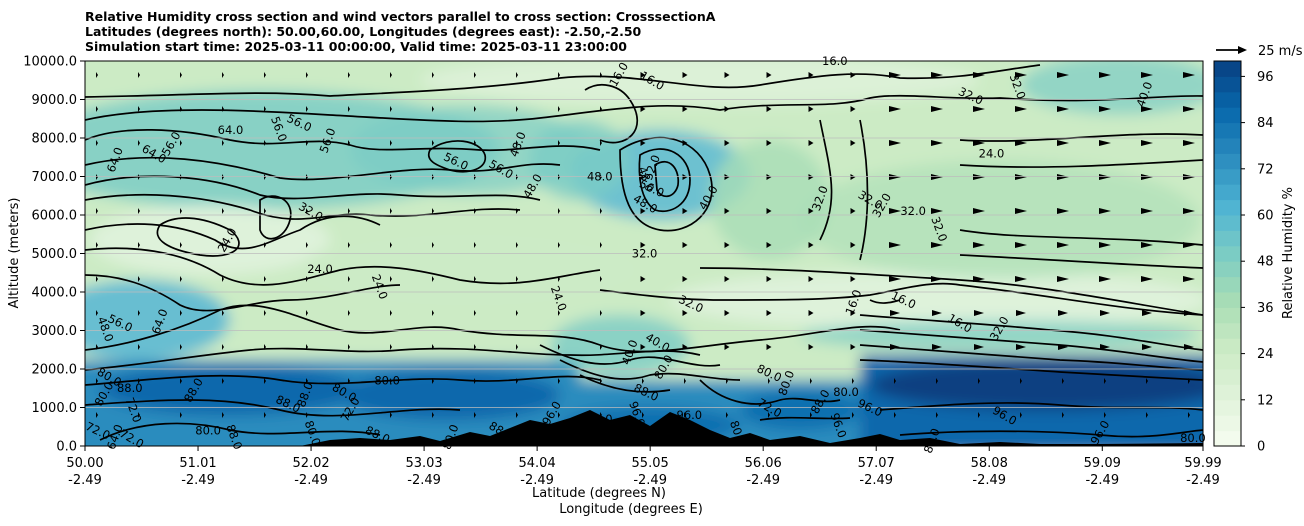 The width and height of the screenshot is (1304, 526). I want to click on contour-label: 80.0, so click(208, 430).